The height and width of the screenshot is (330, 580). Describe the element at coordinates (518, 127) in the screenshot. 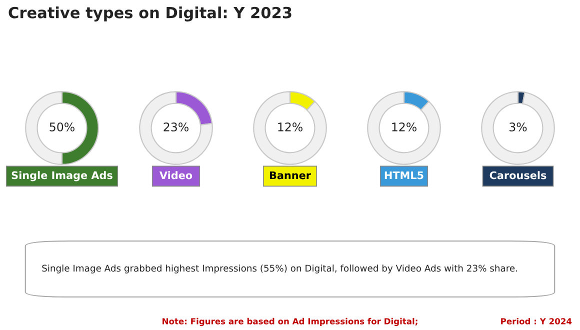

I see `data-label: 3%` at that location.